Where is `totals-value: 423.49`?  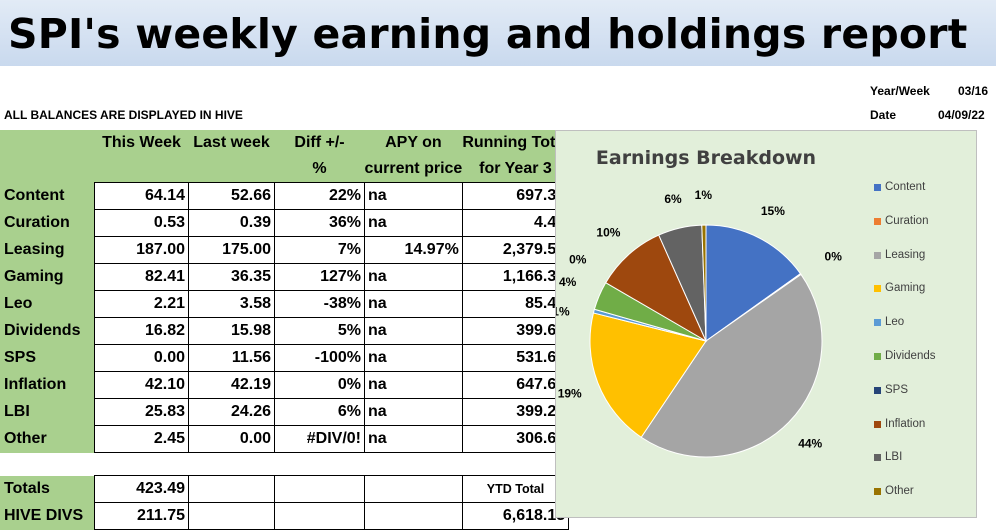
totals-value: 423.49 is located at coordinates (141, 489).